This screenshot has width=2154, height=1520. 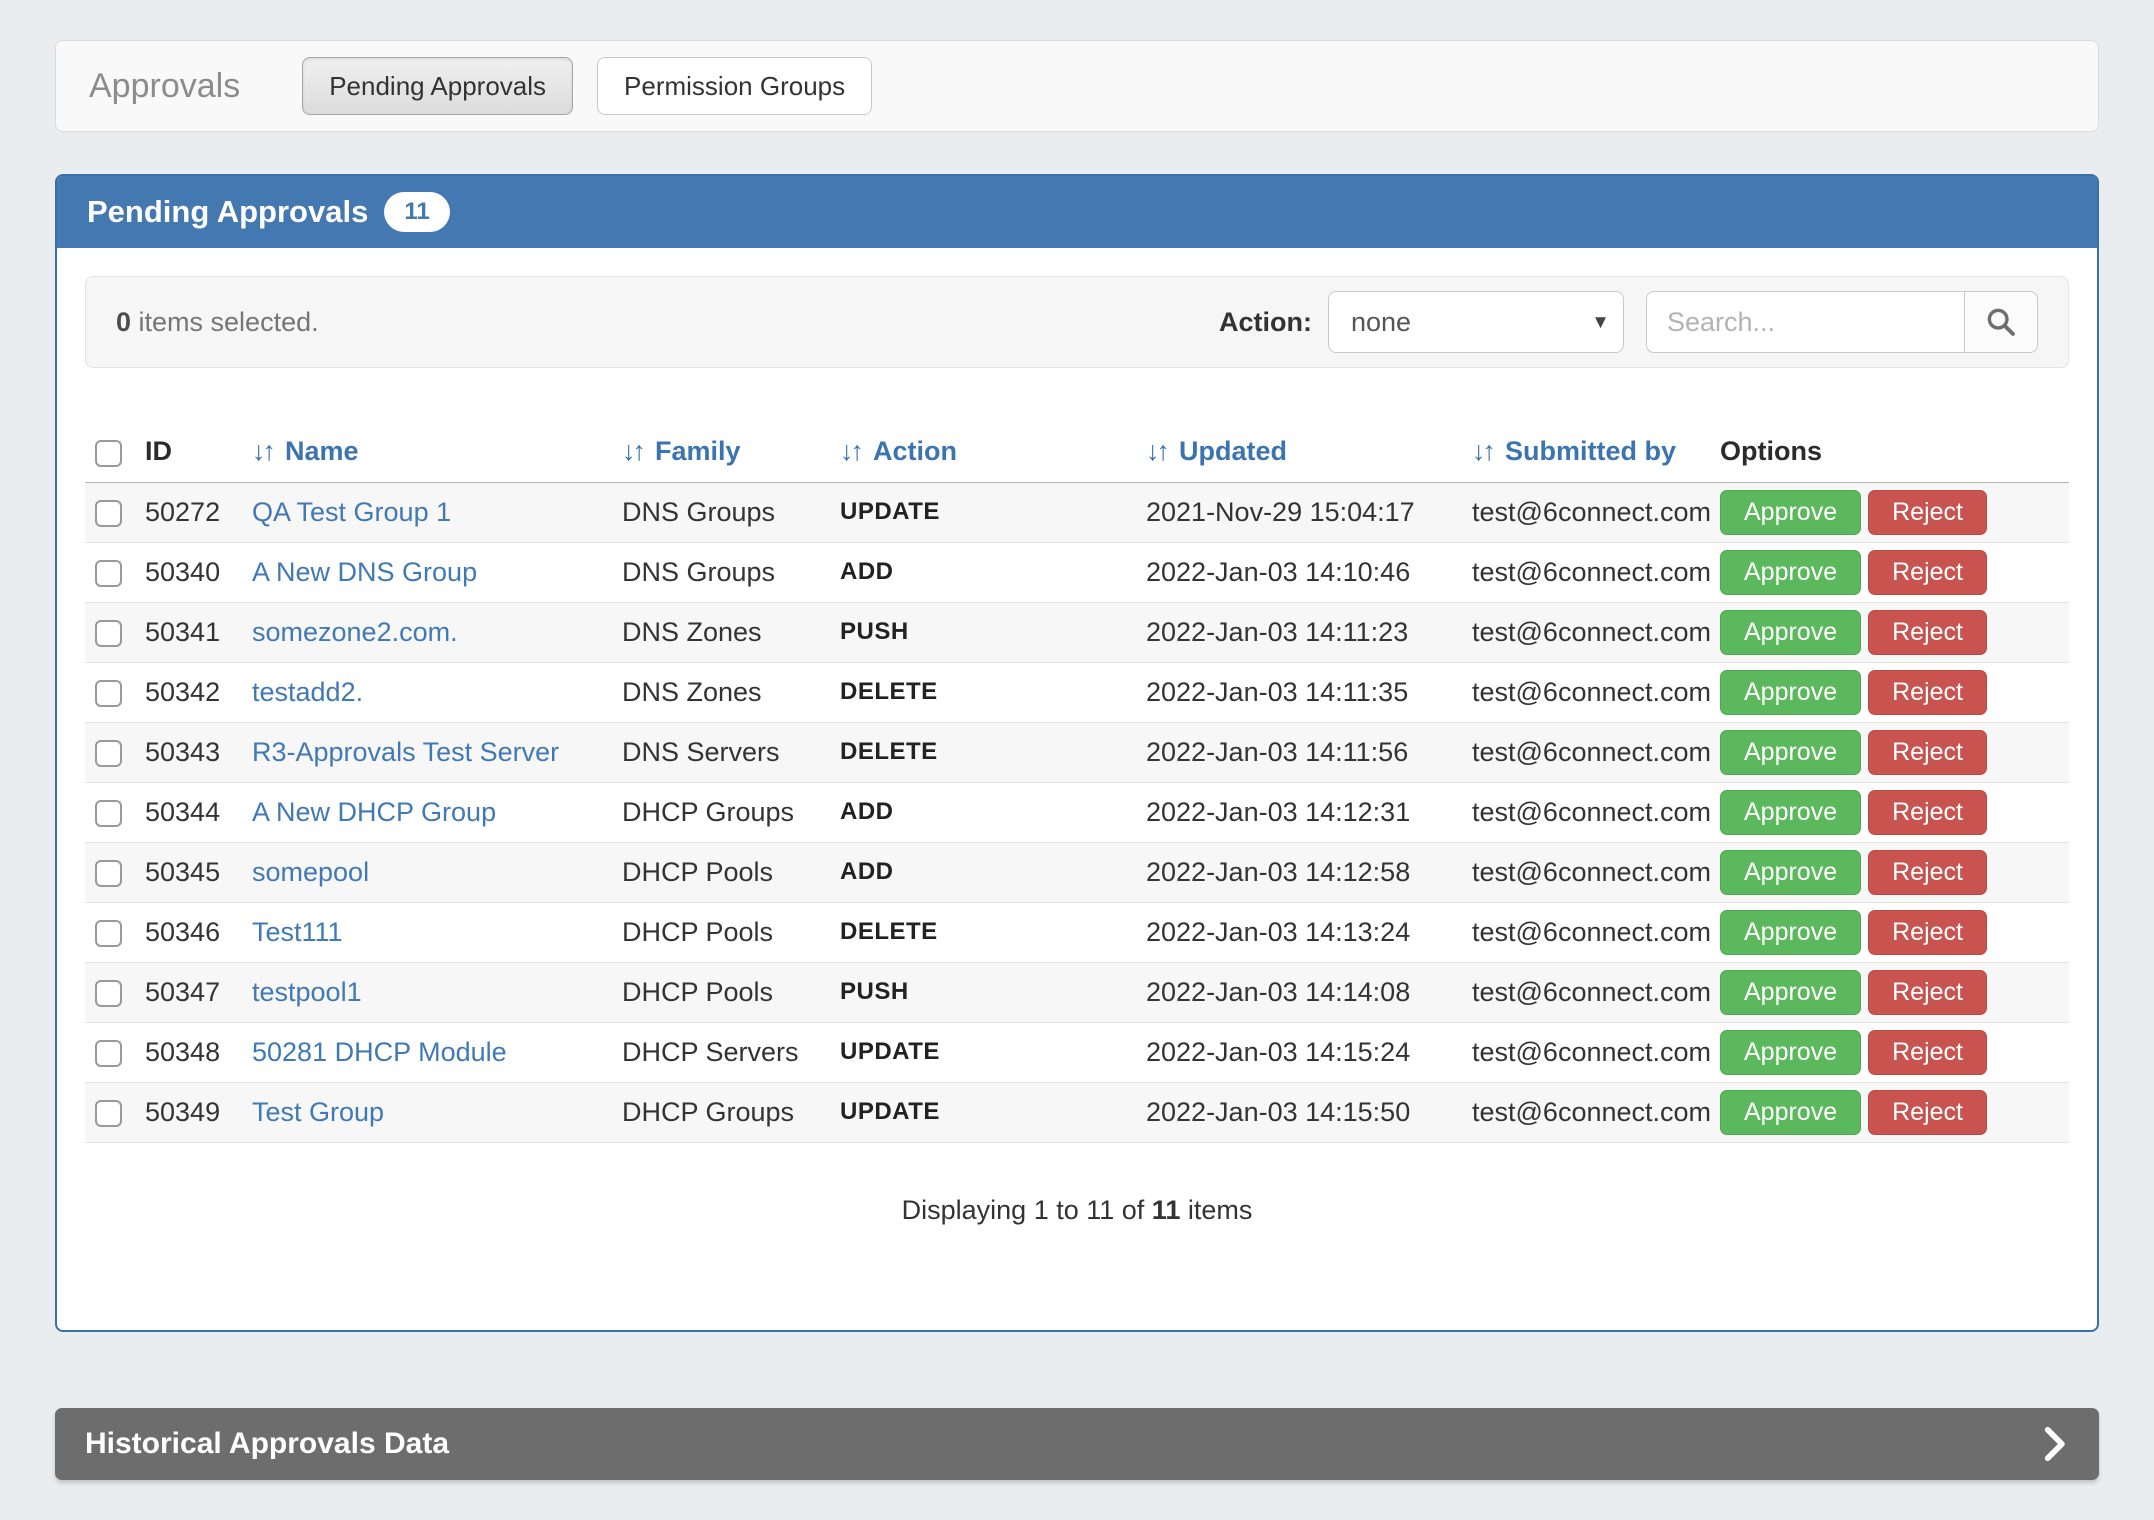 I want to click on search-button, so click(x=2001, y=322).